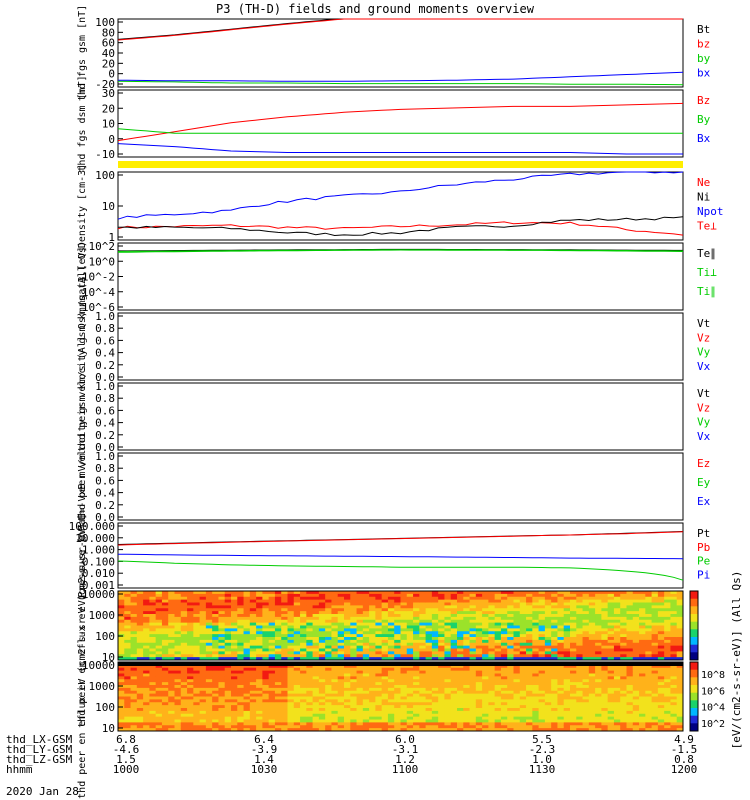  I want to click on y-axis-label: thd peir en eflux eV (cm2-s-sr-eV), so click(82, 625).